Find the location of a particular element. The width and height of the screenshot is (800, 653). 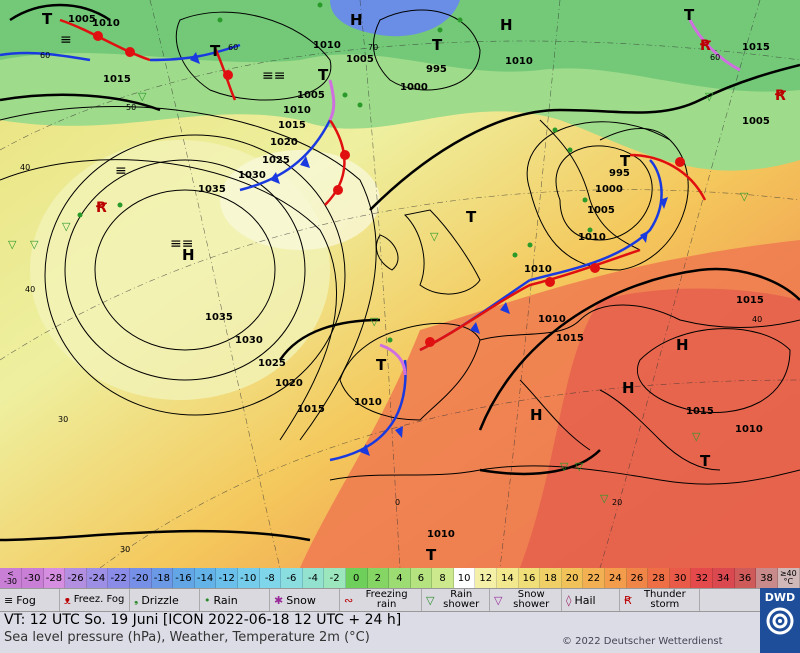

scale-cell: -28 is located at coordinates (54, 578).